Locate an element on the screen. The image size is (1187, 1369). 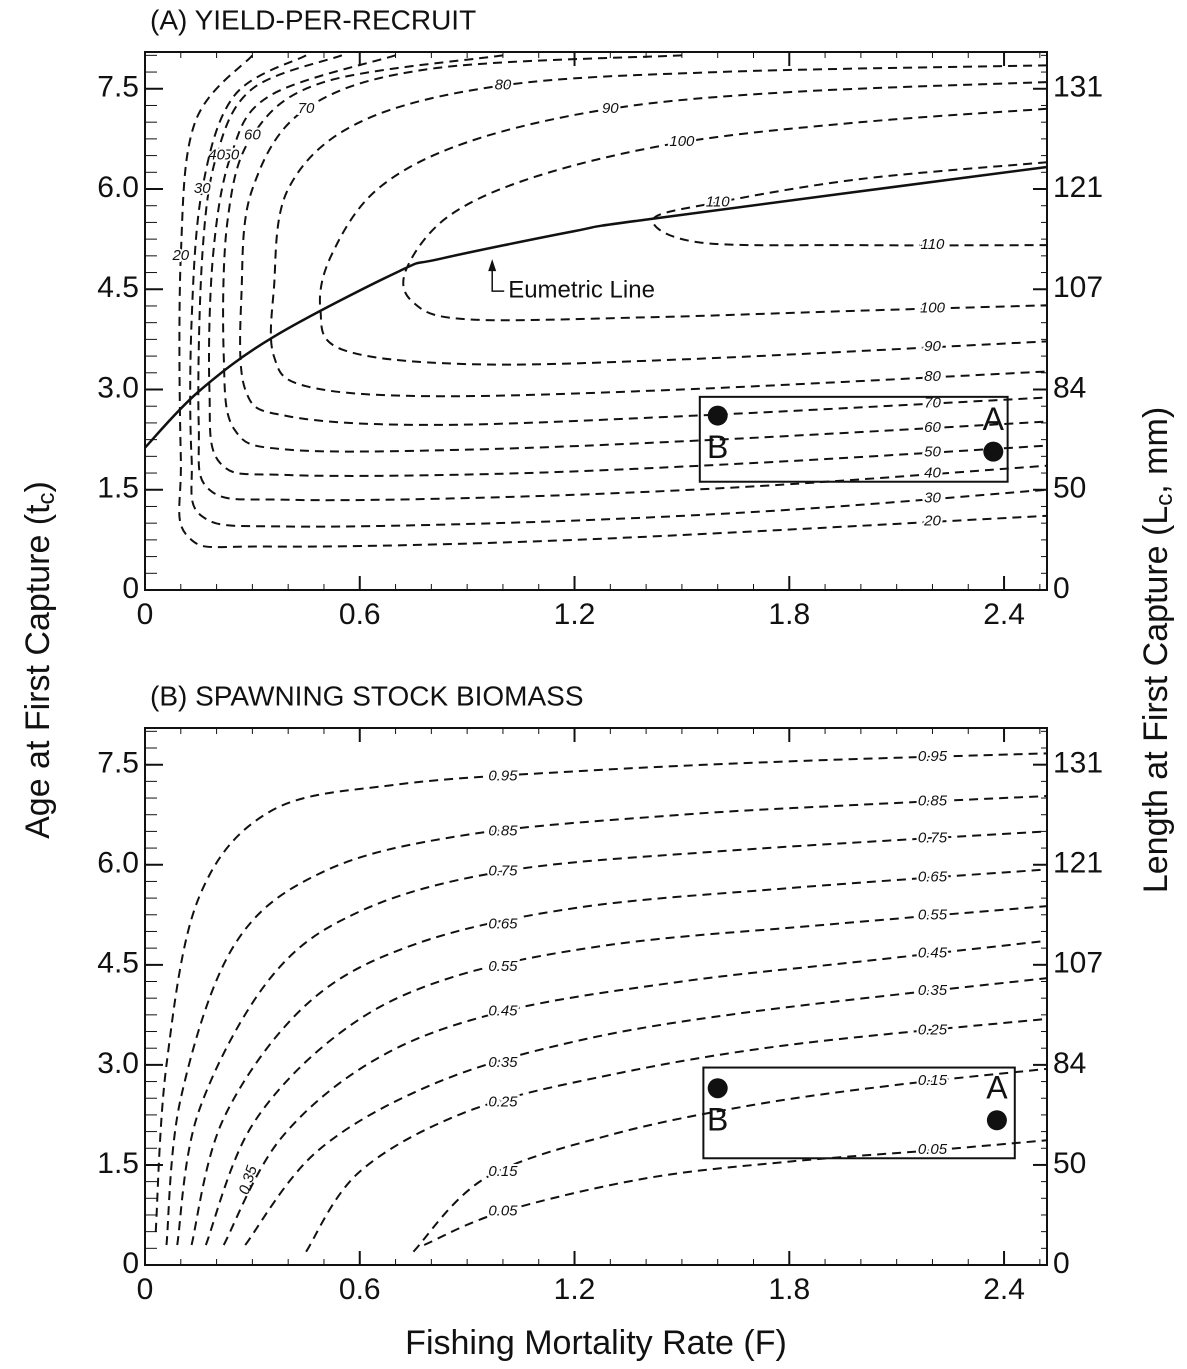
contour-label: 0.95 is located at coordinates (933, 756).